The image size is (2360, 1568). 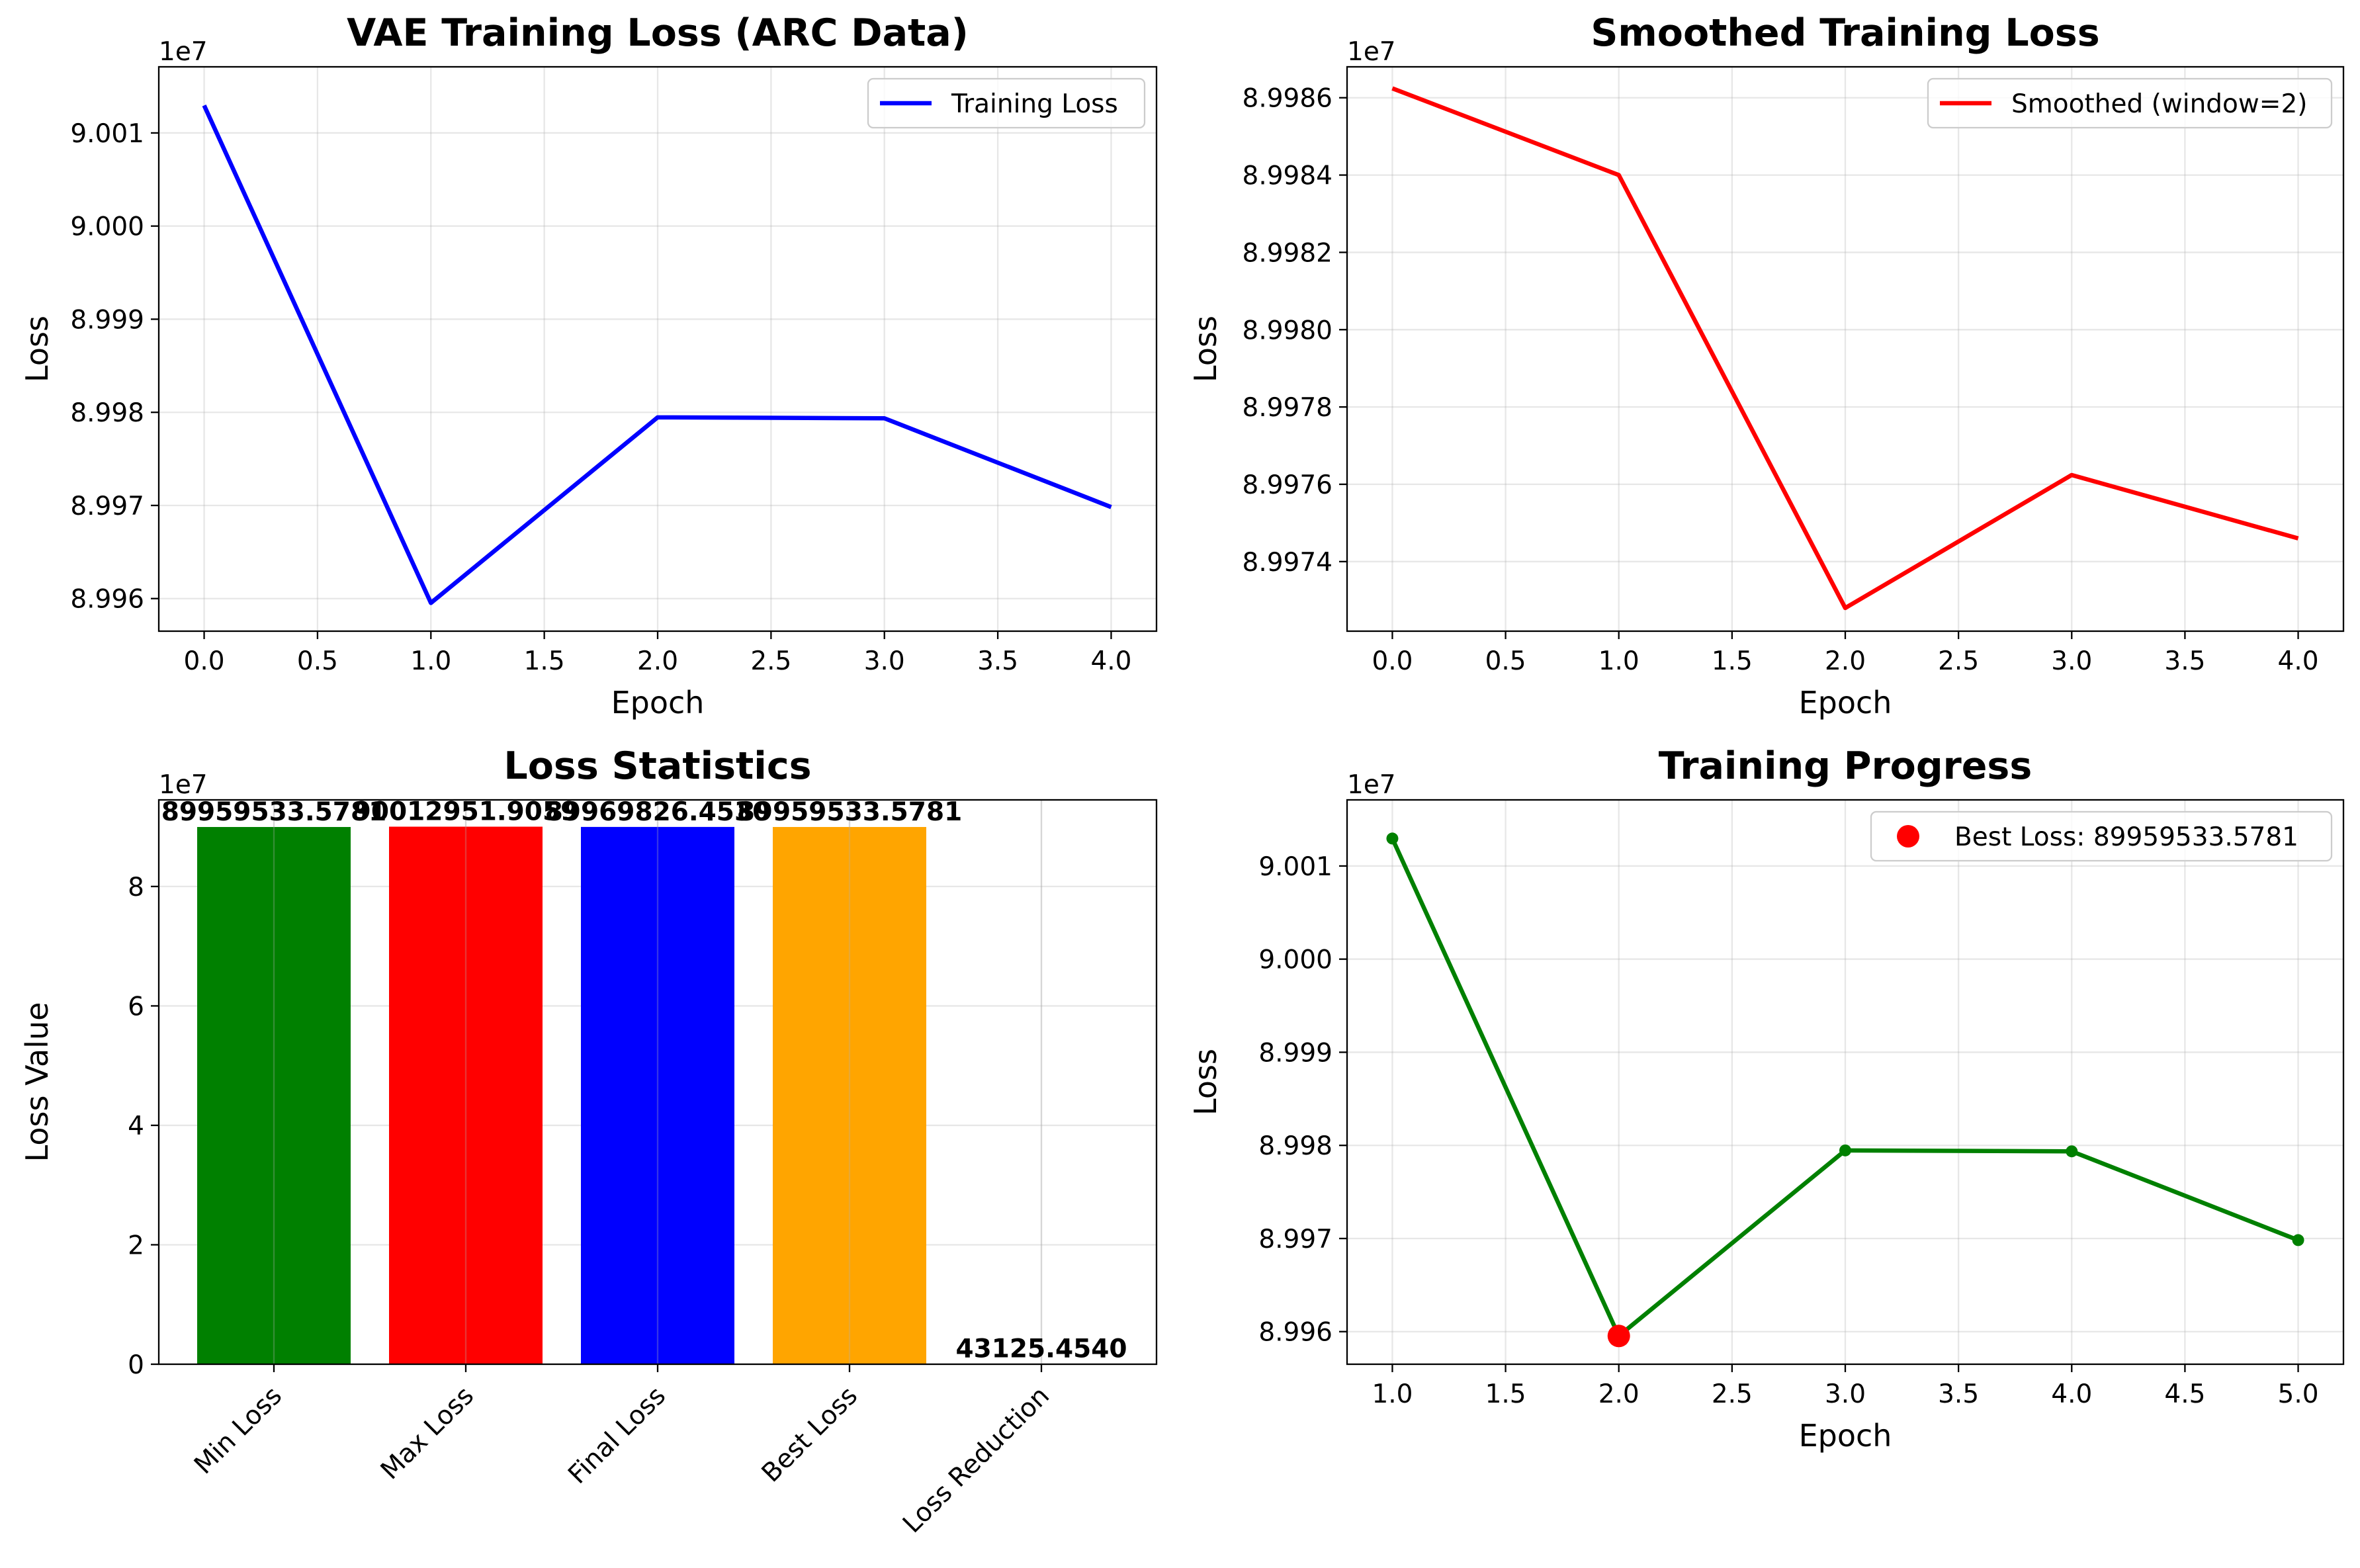 What do you see at coordinates (427, 1433) in the screenshot?
I see `x-tick-label: Max Loss` at bounding box center [427, 1433].